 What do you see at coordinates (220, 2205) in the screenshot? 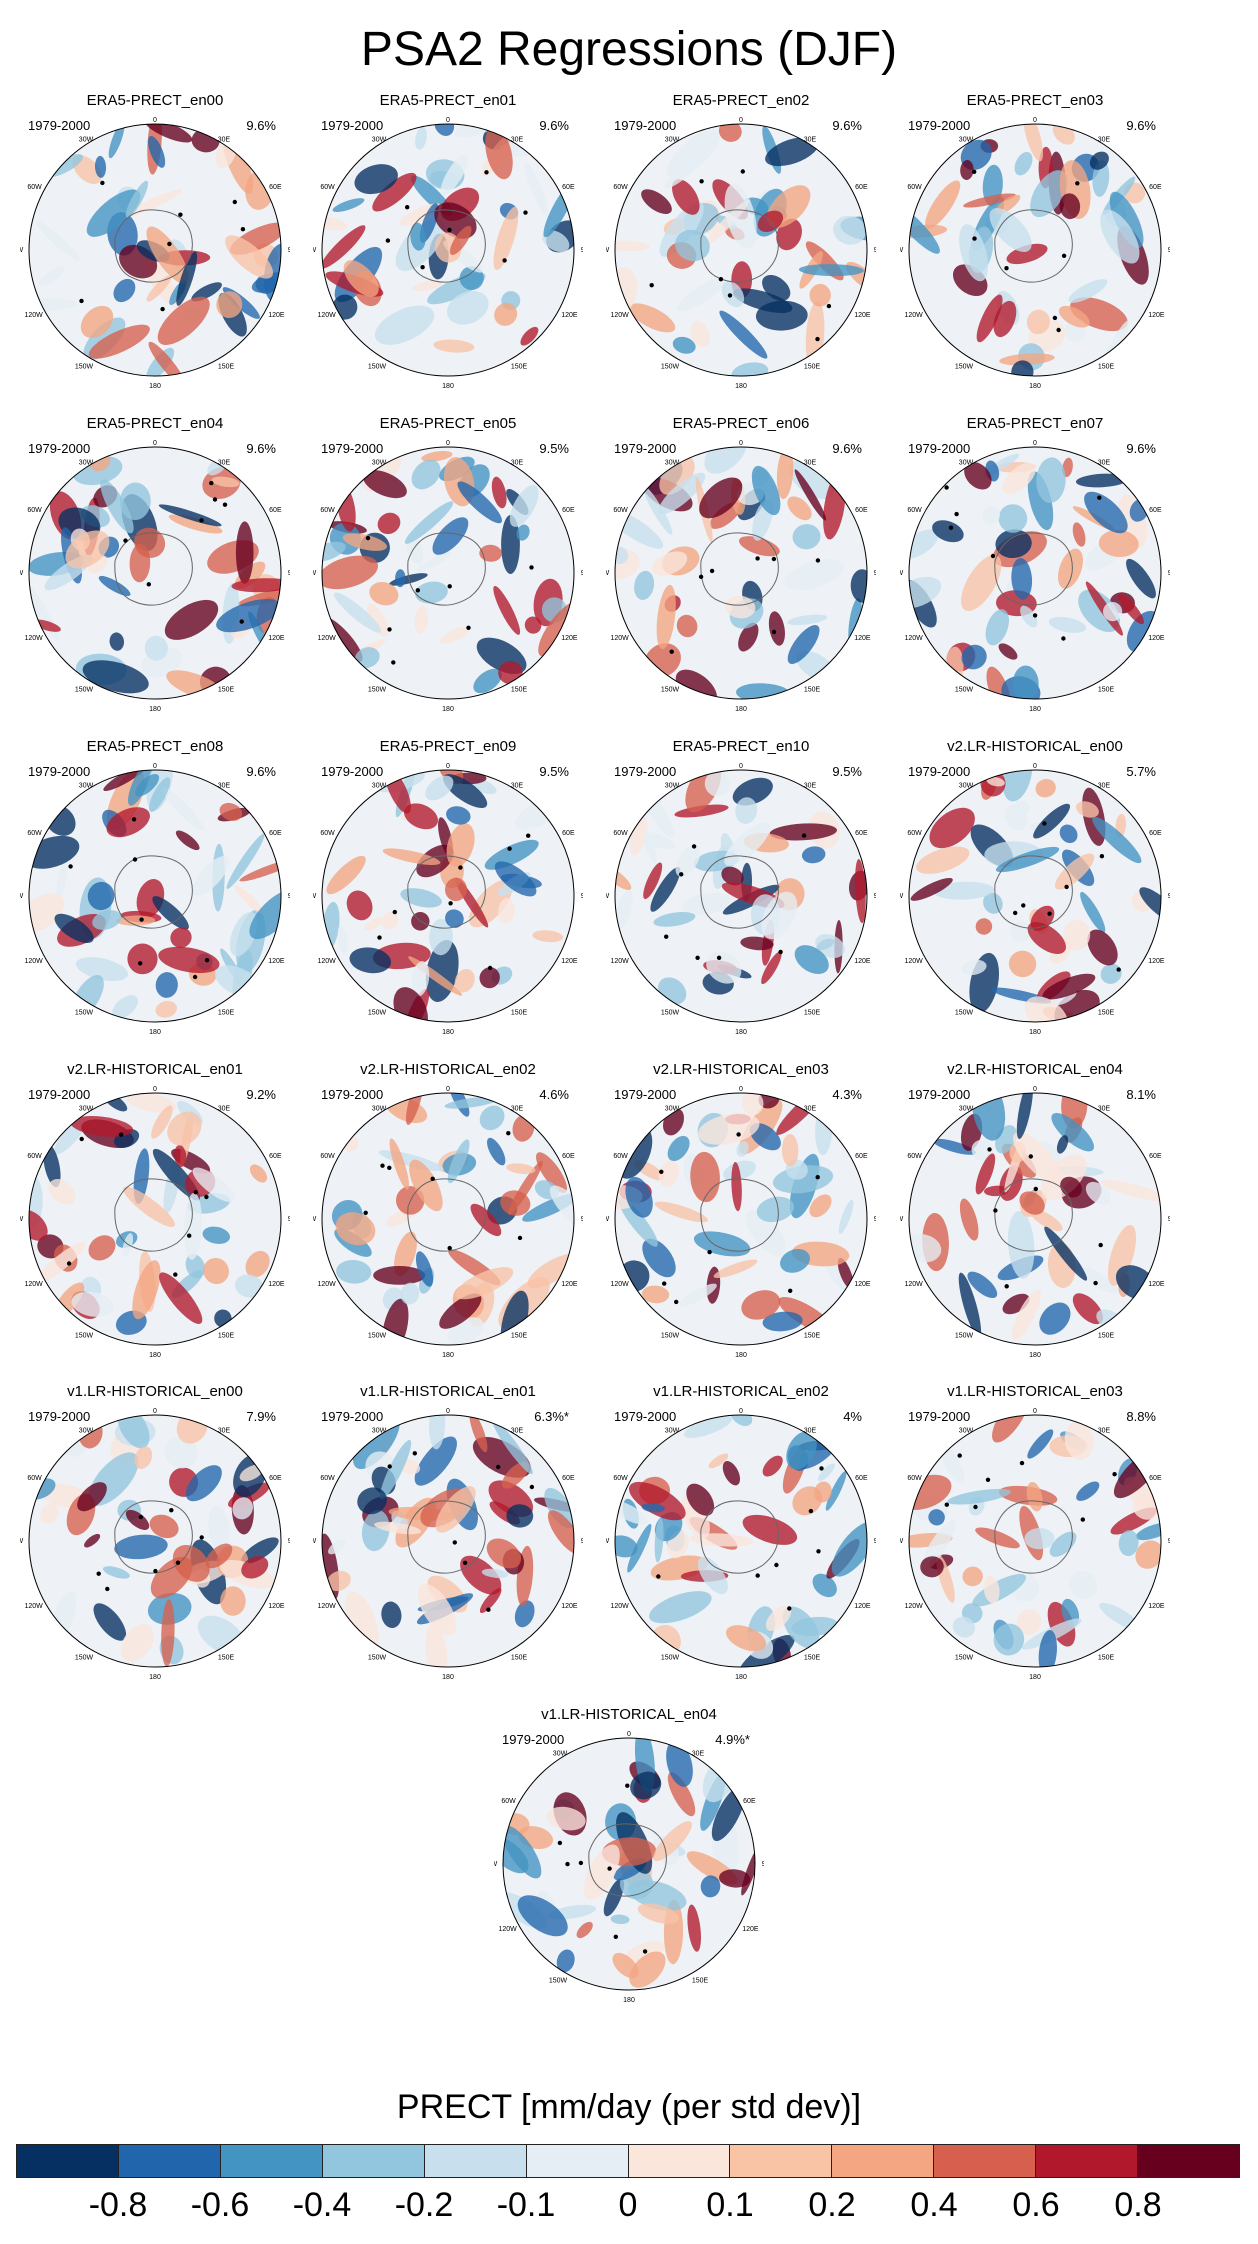
I see `colorbar-tick-label: -0.6` at bounding box center [220, 2205].